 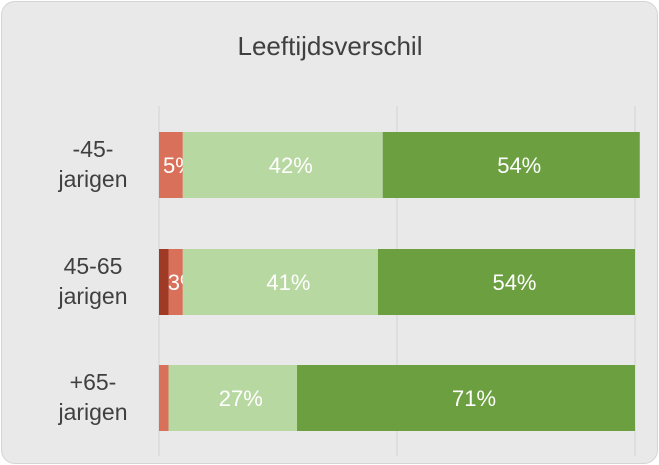 What do you see at coordinates (93, 397) in the screenshot?
I see `category-label: +65- jarigen` at bounding box center [93, 397].